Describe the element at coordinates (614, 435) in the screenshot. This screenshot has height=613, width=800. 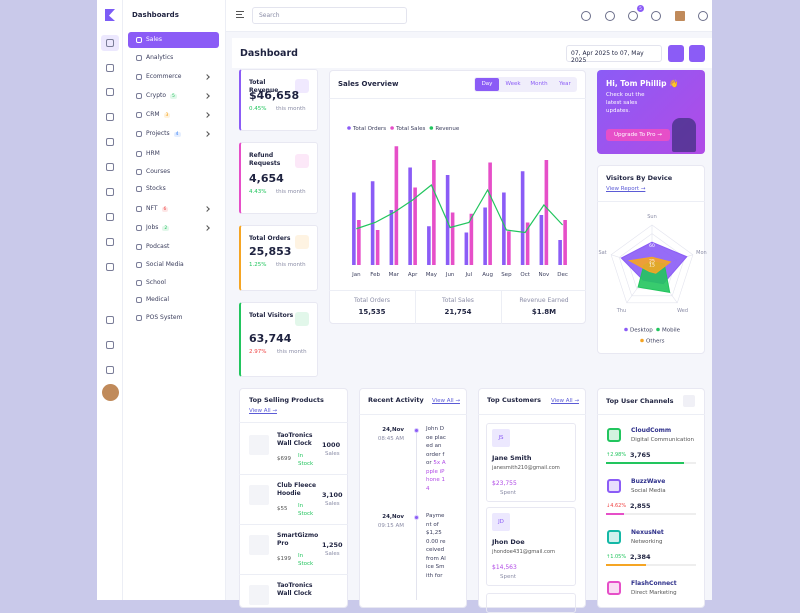
I see `channel-icon` at that location.